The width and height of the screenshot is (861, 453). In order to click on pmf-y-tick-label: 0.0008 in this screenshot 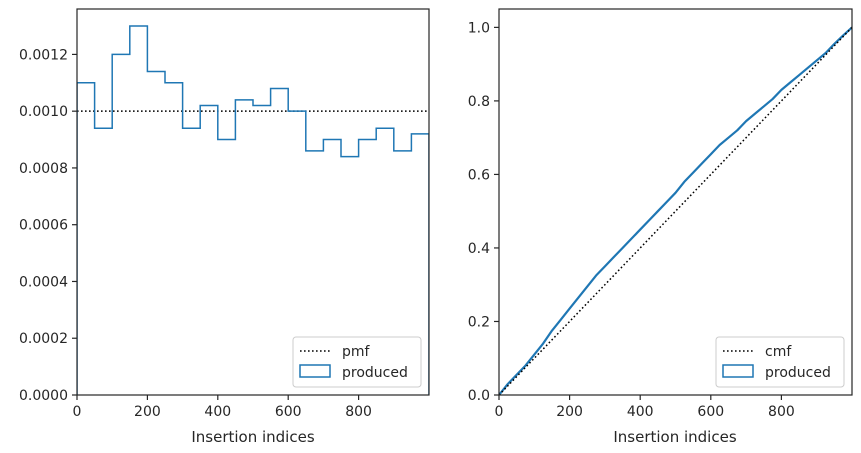, I will do `click(43, 169)`.